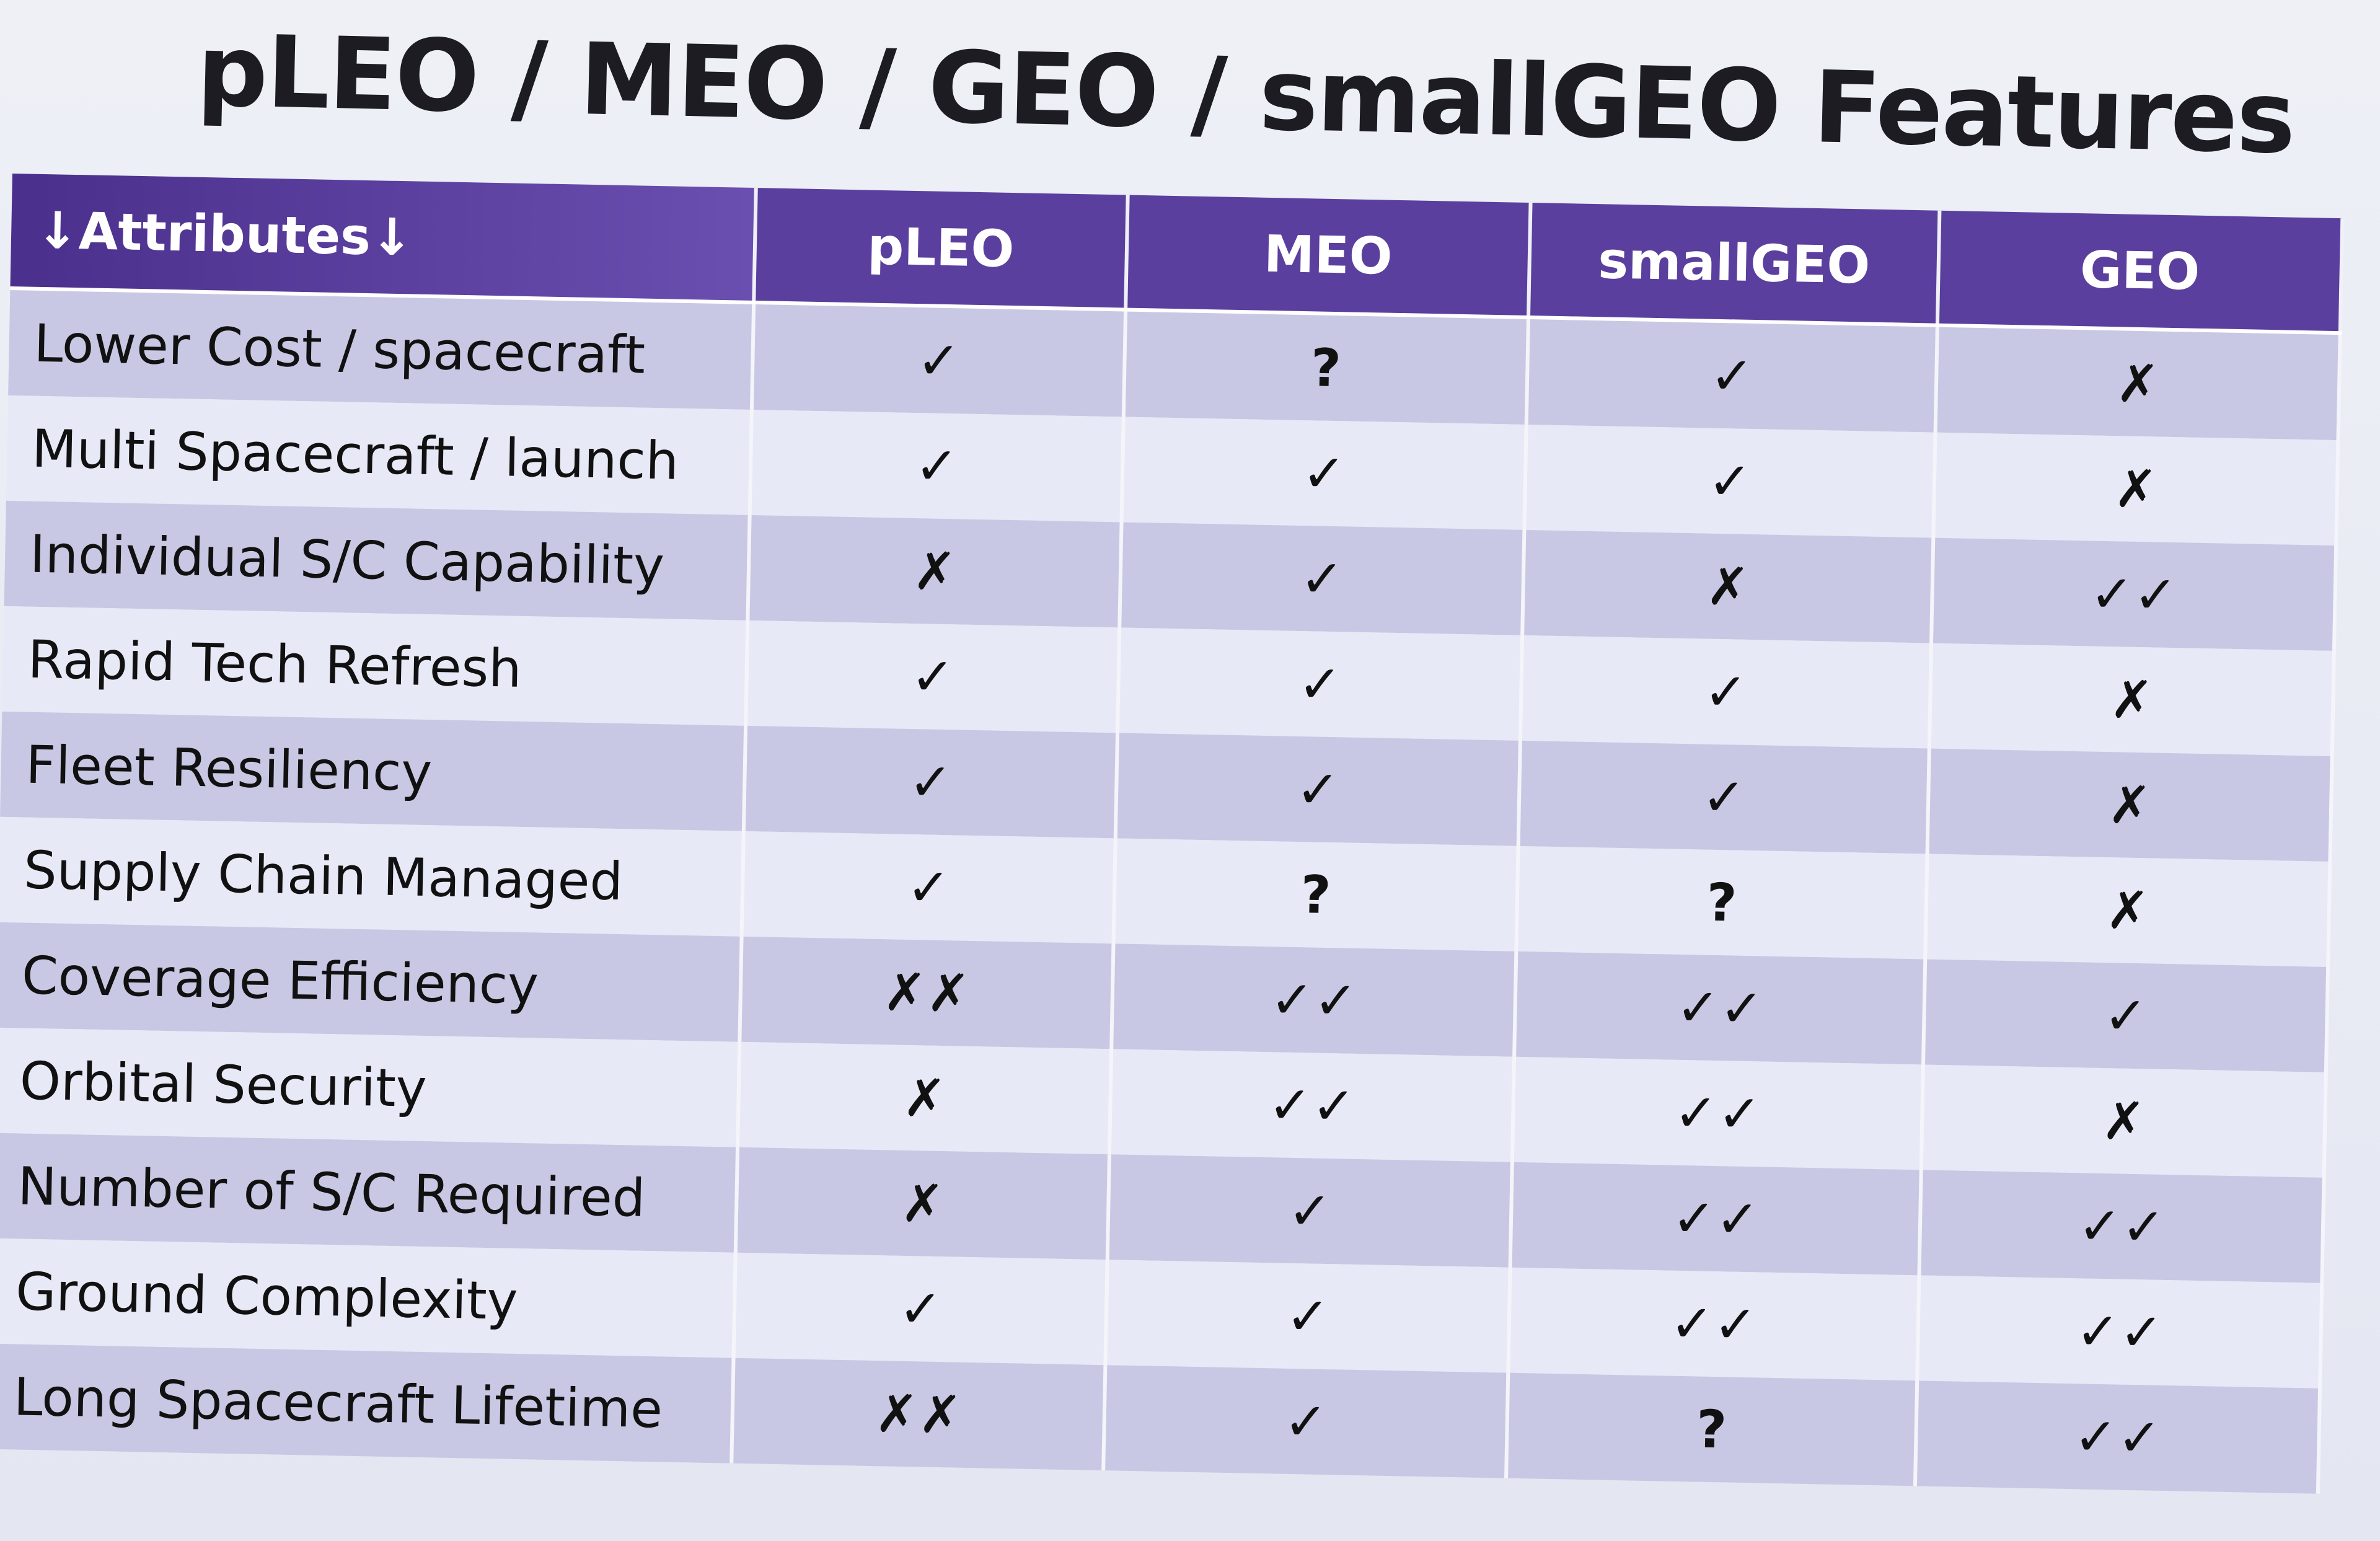 The image size is (2380, 1541). I want to click on header-geo: GEO, so click(2140, 271).